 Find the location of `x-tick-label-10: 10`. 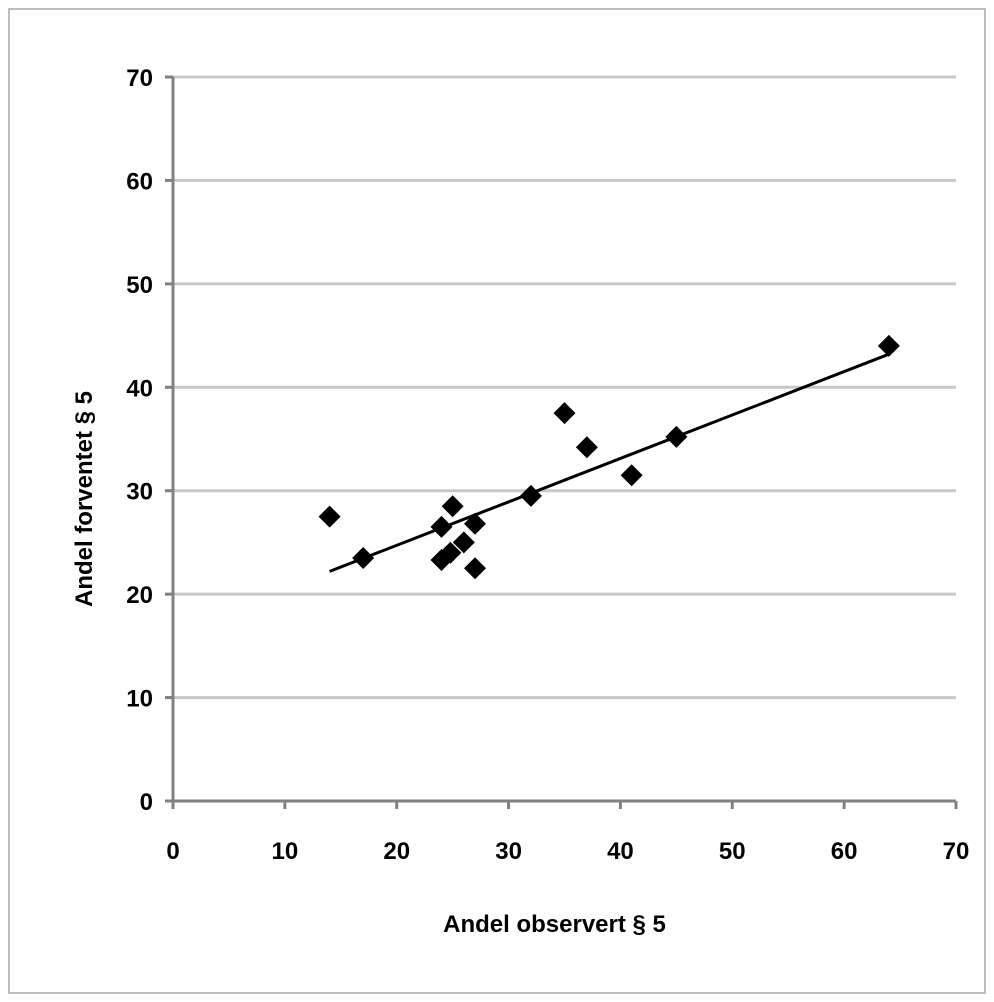

x-tick-label-10: 10 is located at coordinates (285, 851).